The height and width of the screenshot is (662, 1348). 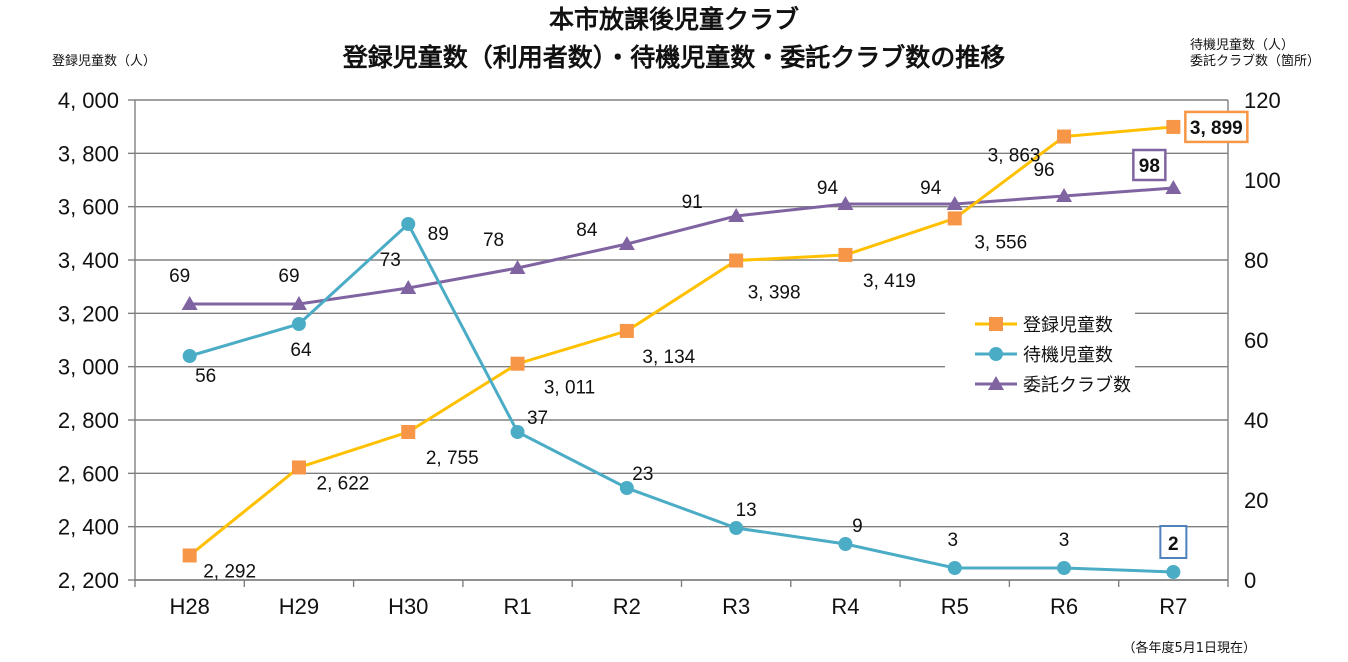 What do you see at coordinates (1173, 606) in the screenshot?
I see `x-axis-tick-label: R7` at bounding box center [1173, 606].